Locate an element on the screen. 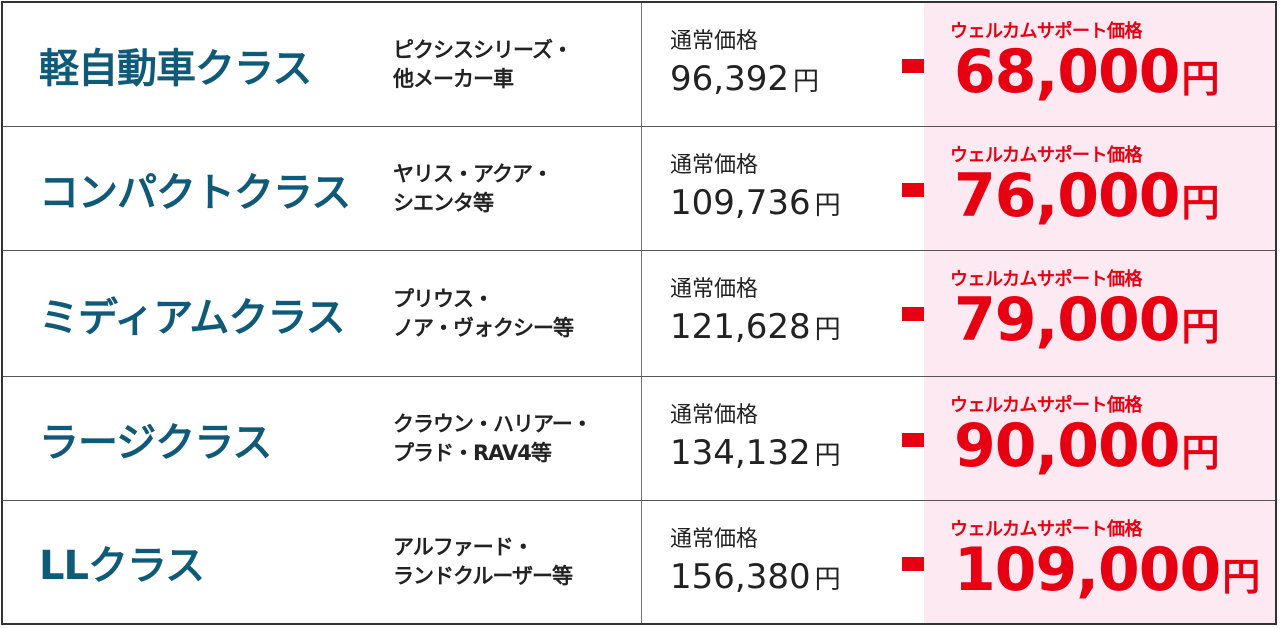 This screenshot has width=1280, height=628. welcome-price: 76,000円 is located at coordinates (1087, 196).